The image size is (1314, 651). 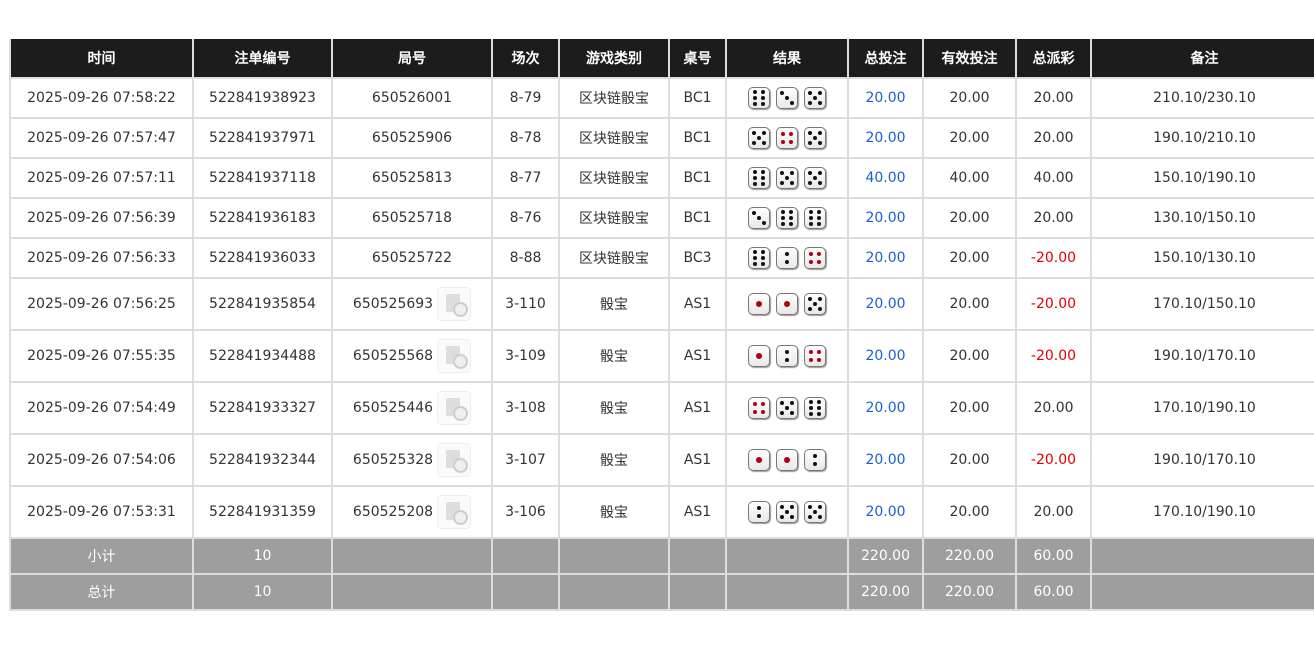 I want to click on round-cell: 650525446, so click(x=412, y=408).